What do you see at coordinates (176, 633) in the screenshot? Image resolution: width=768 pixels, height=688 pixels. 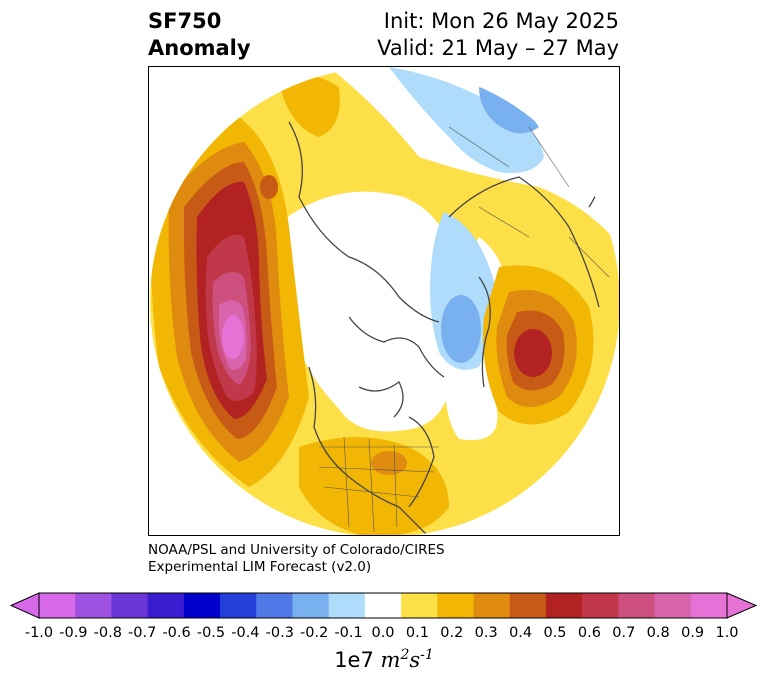 I see `colorbar-tick-label: -0.6` at bounding box center [176, 633].